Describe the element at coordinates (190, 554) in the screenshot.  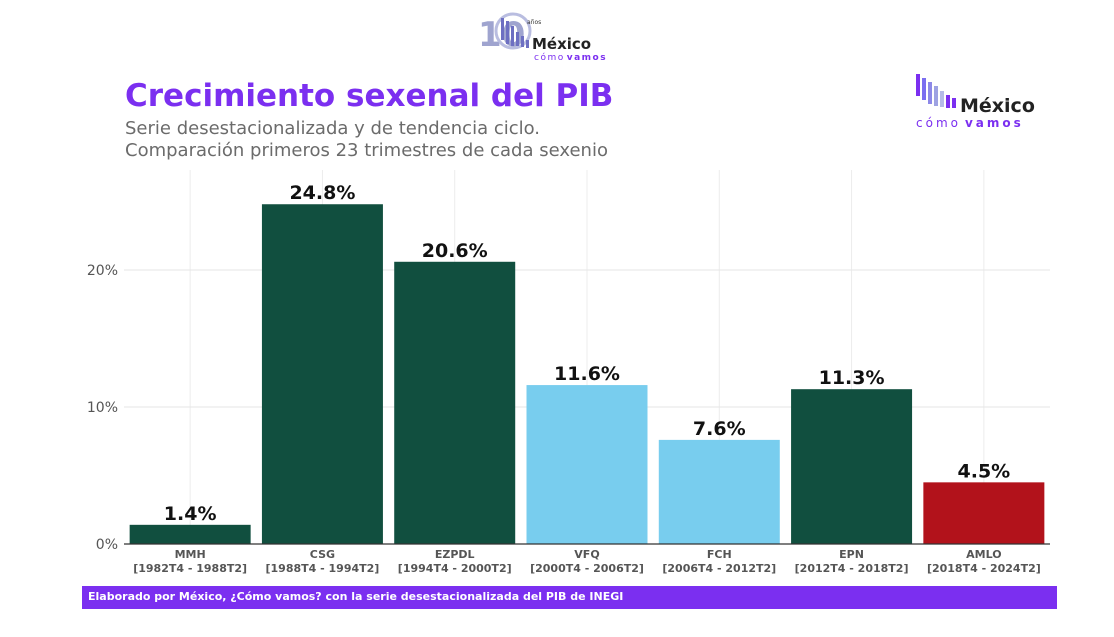
I see `x-tick-label: MMH` at that location.